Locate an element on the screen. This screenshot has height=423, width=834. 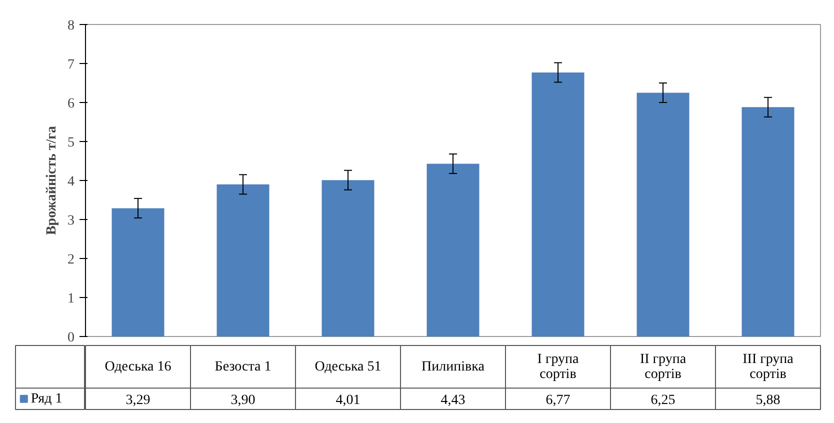
data-label: 5,88 is located at coordinates (768, 400).